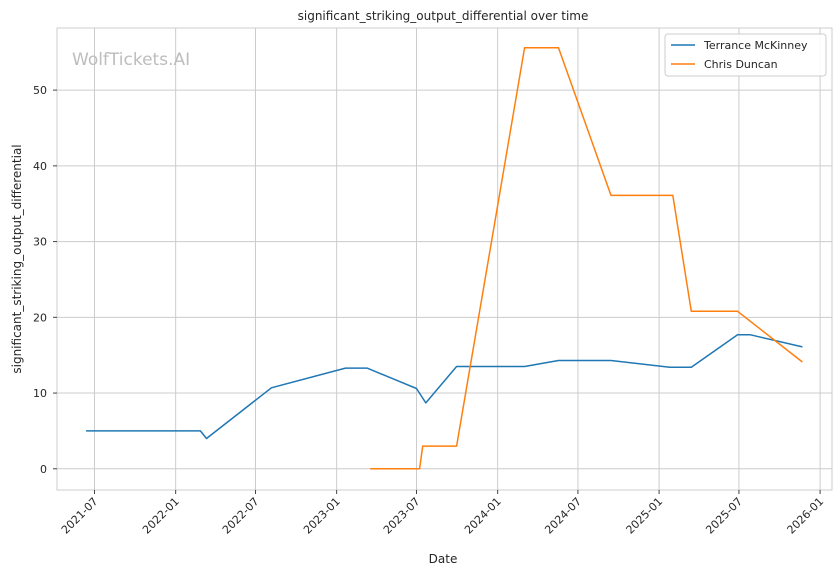 The width and height of the screenshot is (840, 575). I want to click on y-axis-ticks: 0 10 20 30 40 50, so click(45, 280).